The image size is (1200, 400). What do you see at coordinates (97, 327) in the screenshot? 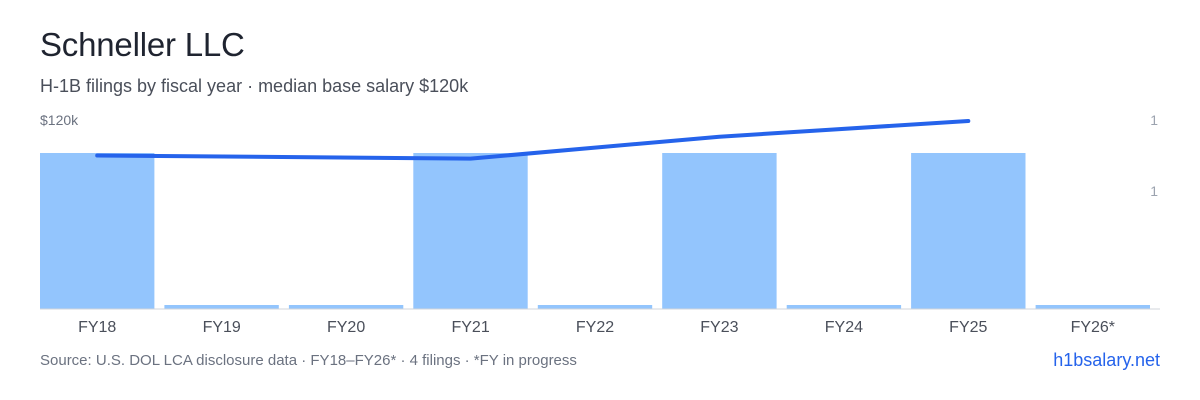
I see `x-tick-label: FY18` at bounding box center [97, 327].